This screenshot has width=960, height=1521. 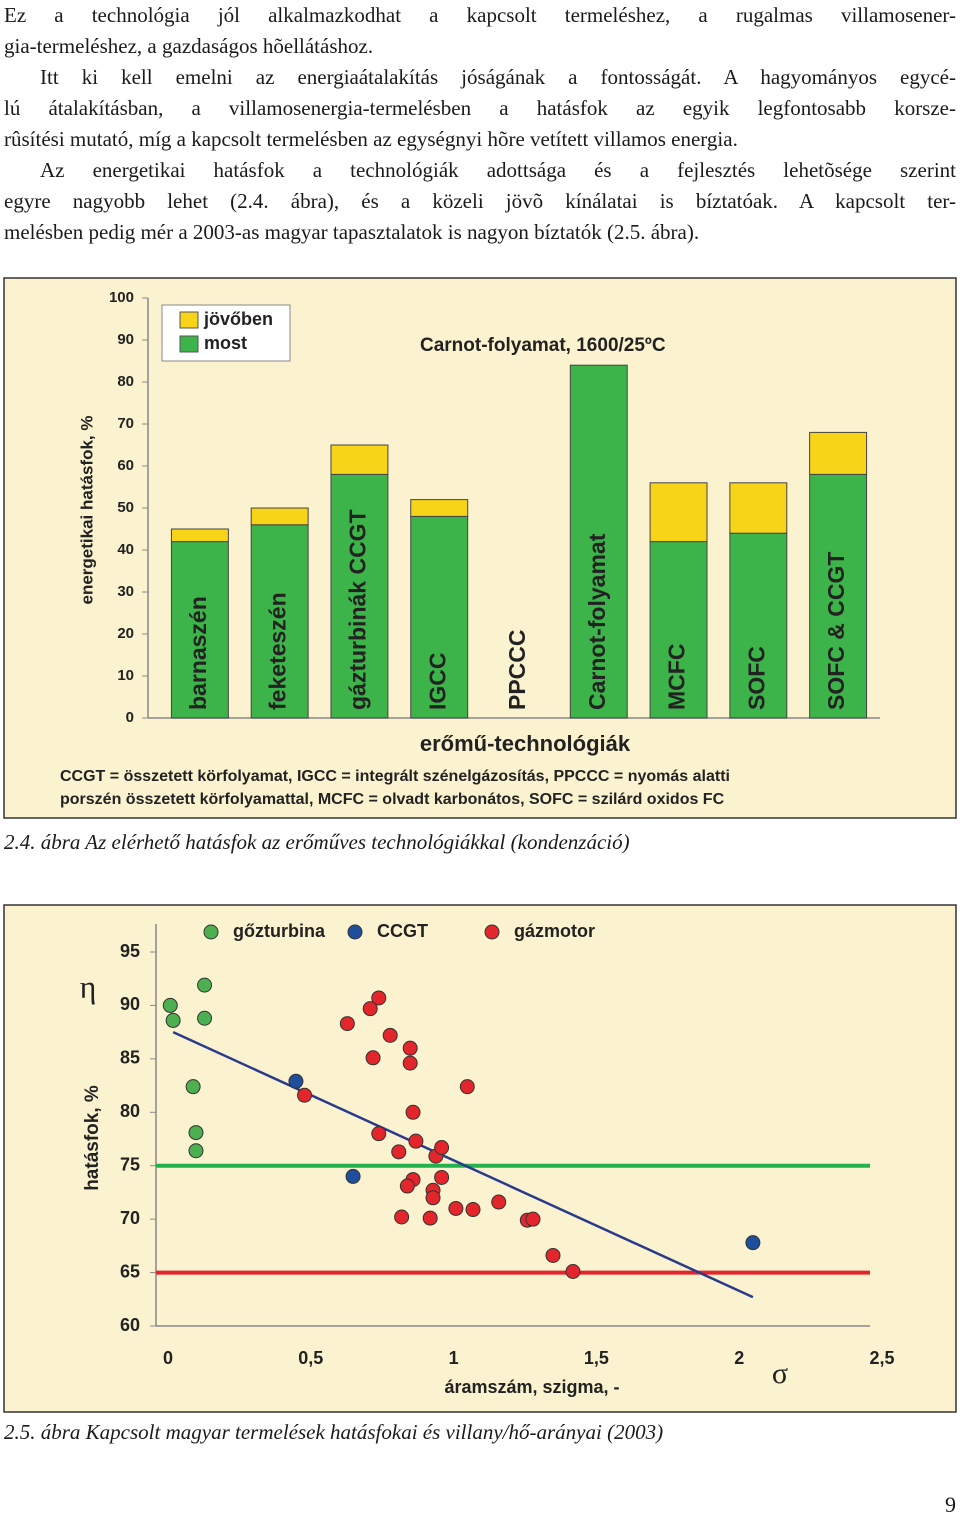 What do you see at coordinates (310, 1358) in the screenshot?
I see `x-tick-label: 0,5` at bounding box center [310, 1358].